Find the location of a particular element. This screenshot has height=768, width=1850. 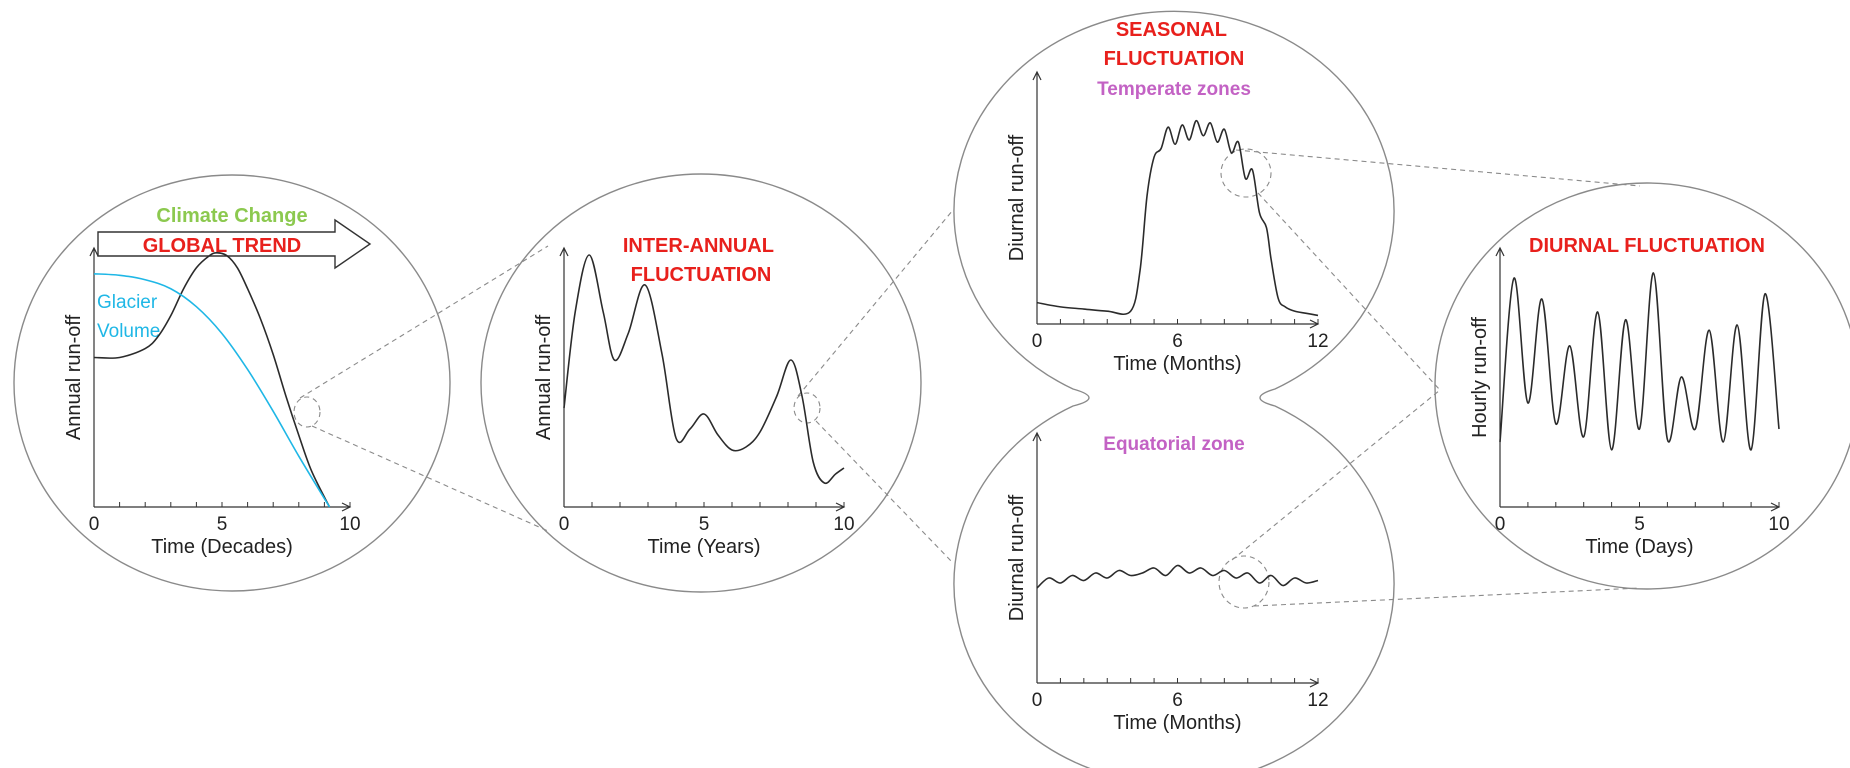

chart-months-equatorial: 0 6 12 Time (Months) Diurnal run-off is located at coordinates (1167, 582).